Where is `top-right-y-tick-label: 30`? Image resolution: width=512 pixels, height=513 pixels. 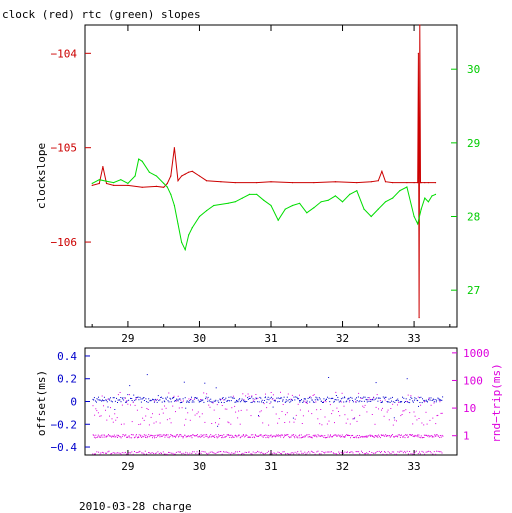
top-right-y-tick-label: 30 is located at coordinates (473, 69).